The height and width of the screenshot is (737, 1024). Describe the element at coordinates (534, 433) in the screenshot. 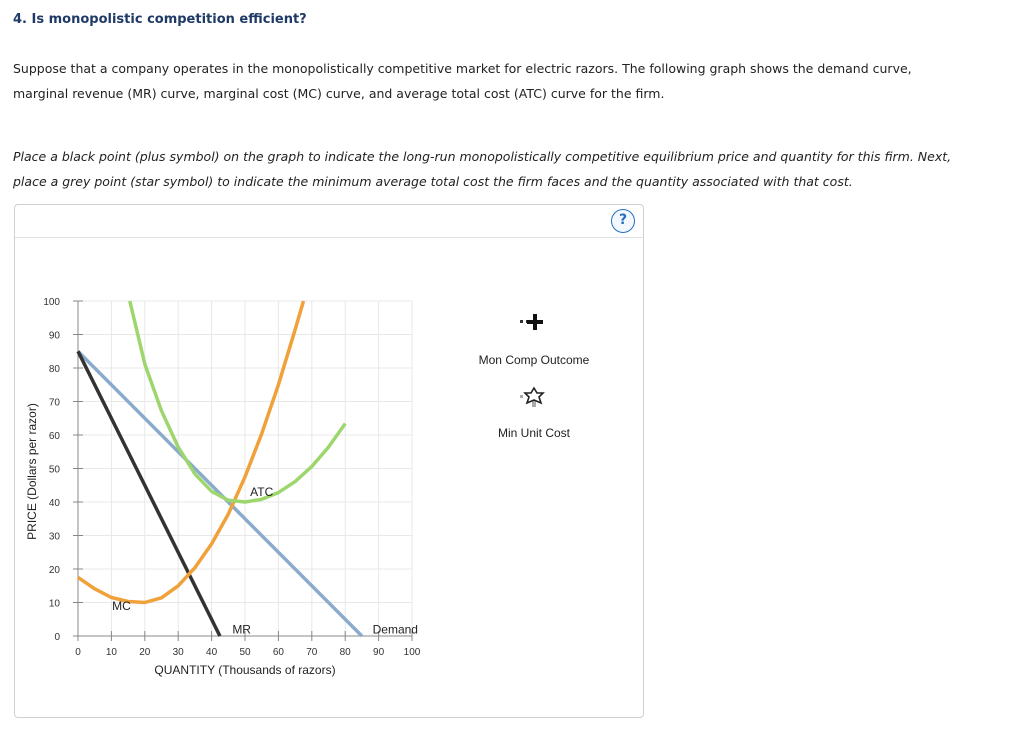

I see `min-unit-cost-label: Min Unit Cost` at that location.